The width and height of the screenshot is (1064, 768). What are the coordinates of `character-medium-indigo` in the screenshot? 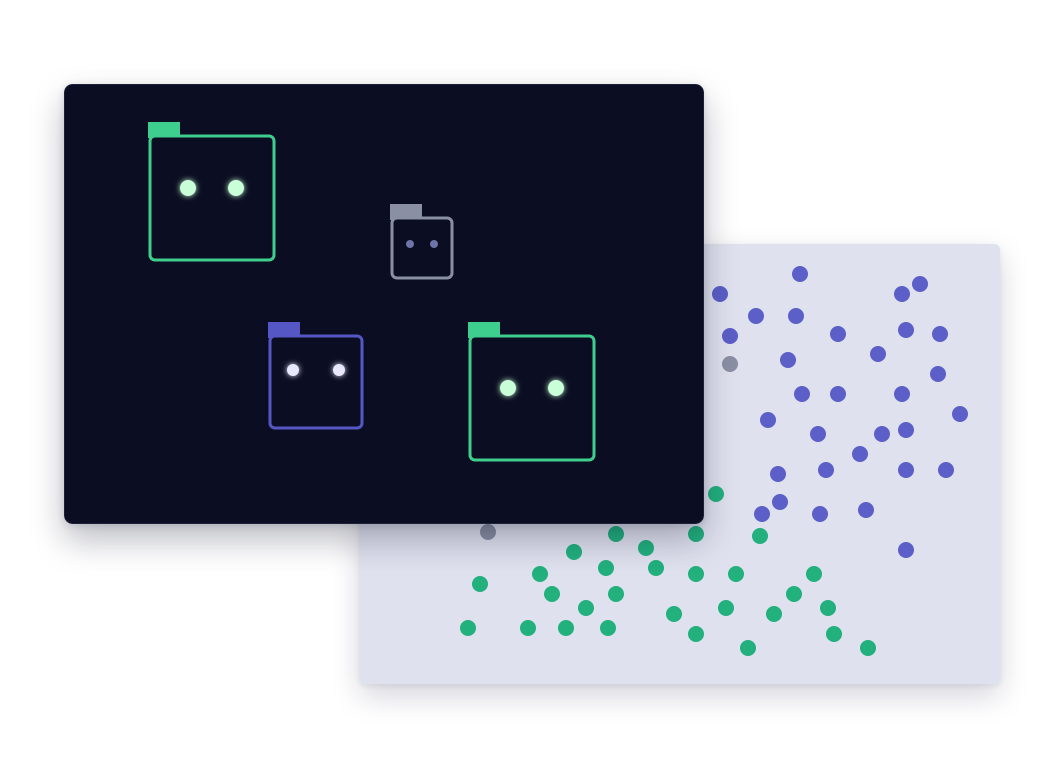 It's located at (316, 376).